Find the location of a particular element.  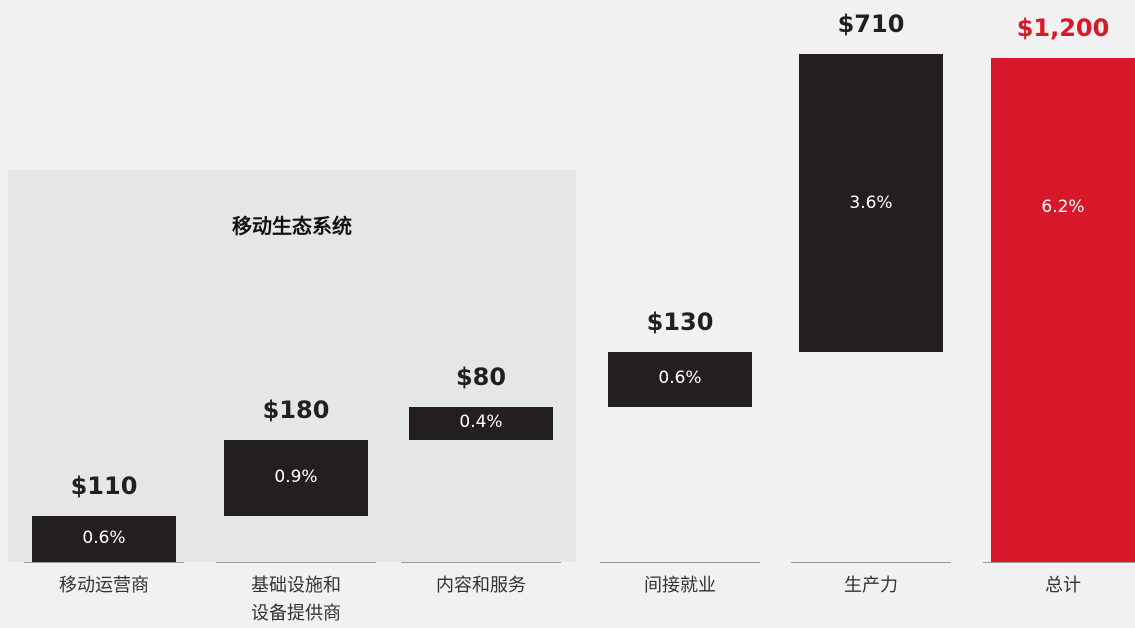

group-label: 移动生态系统 is located at coordinates (292, 226).